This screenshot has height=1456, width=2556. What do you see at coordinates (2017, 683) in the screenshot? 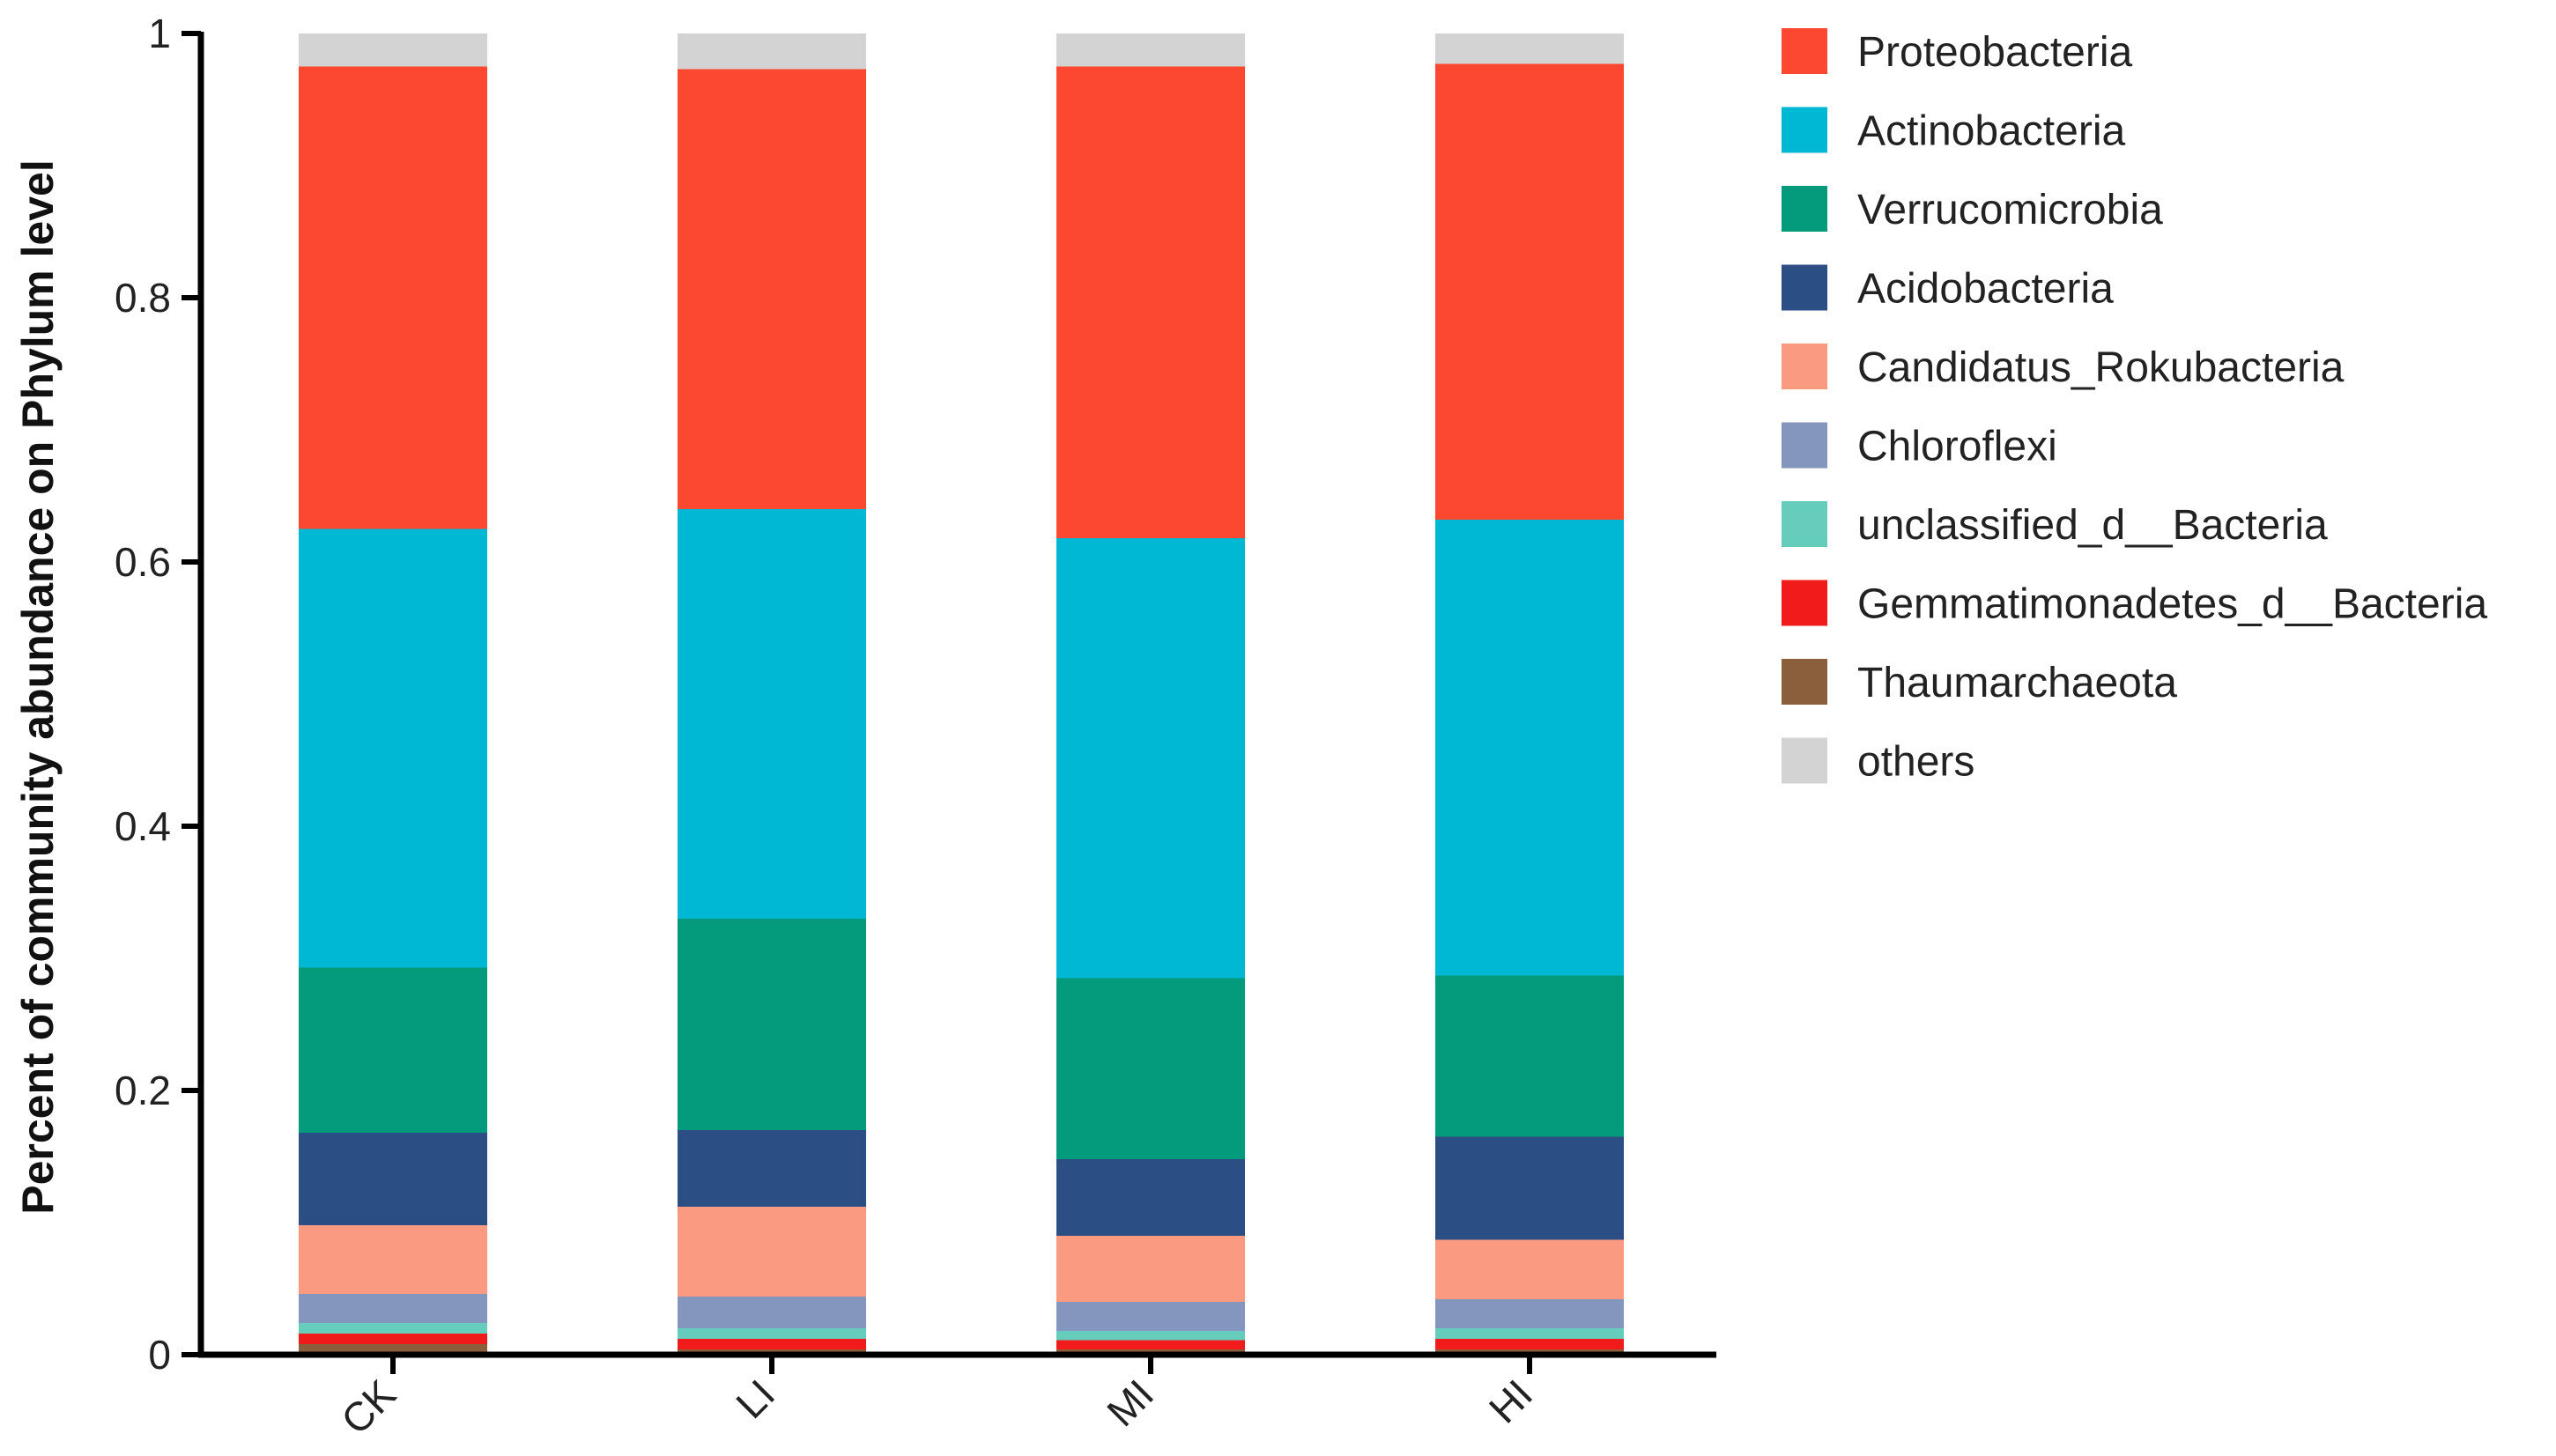
I see `legend-label: Thaumarchaeota` at bounding box center [2017, 683].